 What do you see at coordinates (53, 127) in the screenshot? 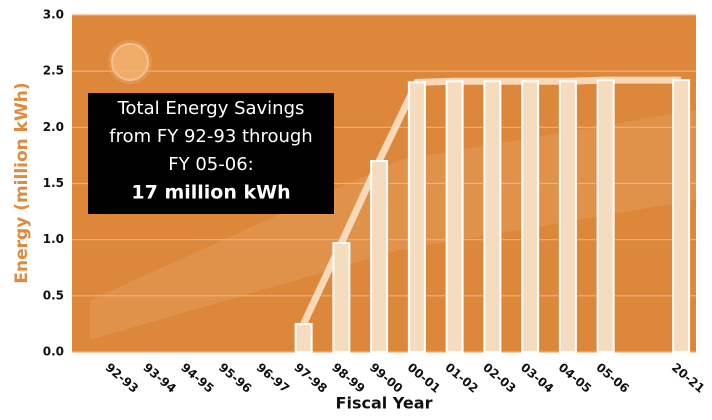
I see `y-tick-label: 2.0` at bounding box center [53, 127].